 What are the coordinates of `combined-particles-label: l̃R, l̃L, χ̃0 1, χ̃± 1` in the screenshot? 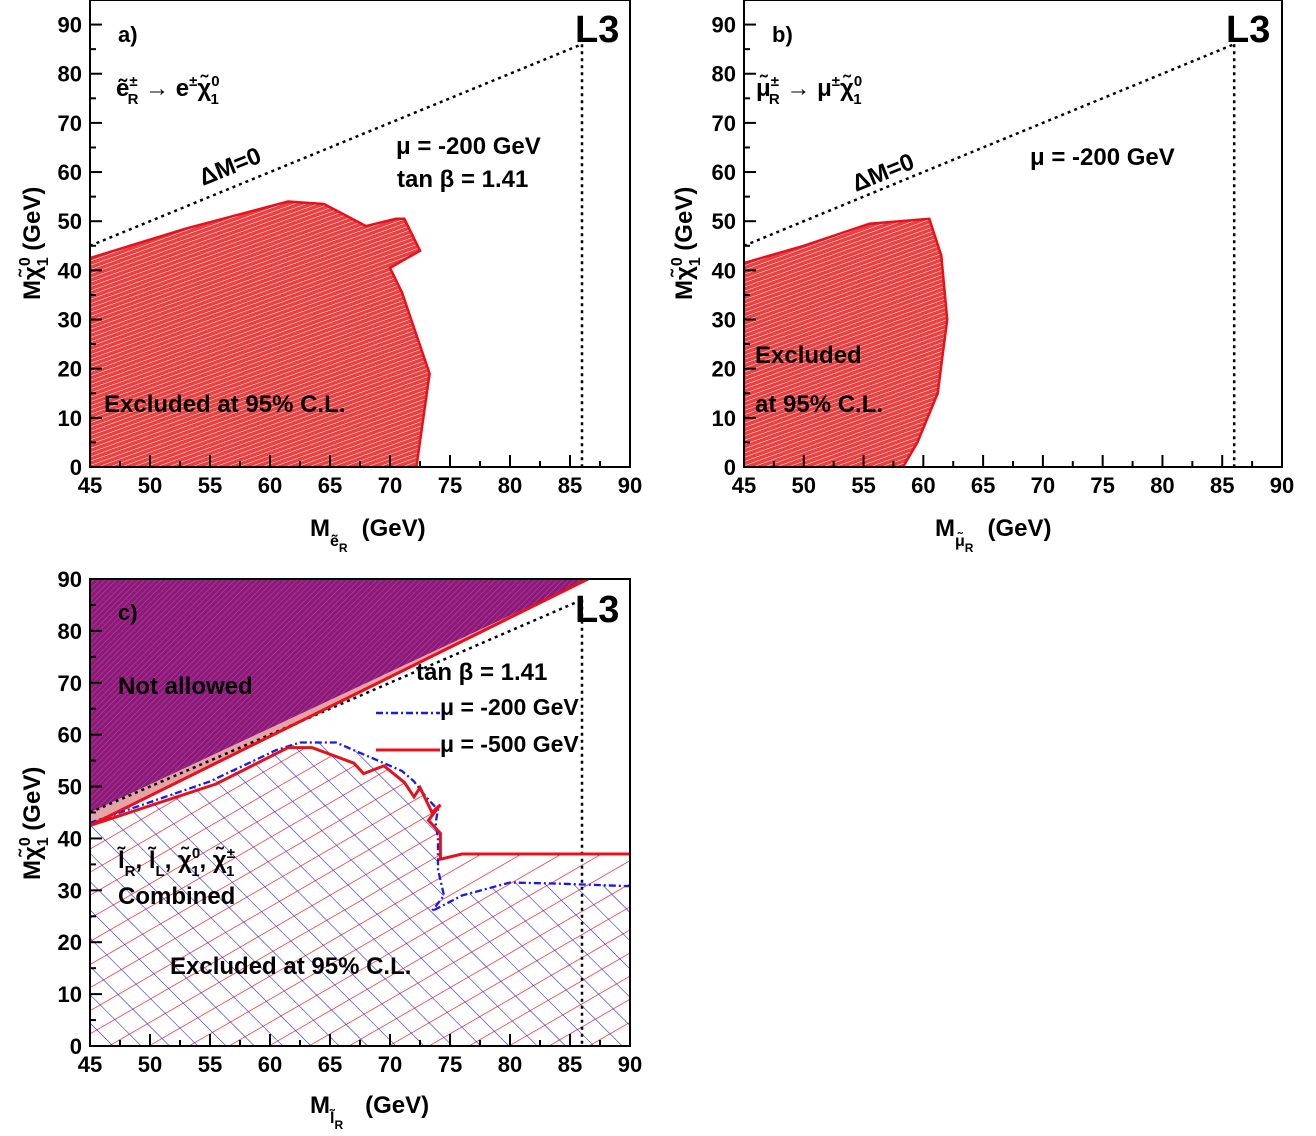 It's located at (176, 862).